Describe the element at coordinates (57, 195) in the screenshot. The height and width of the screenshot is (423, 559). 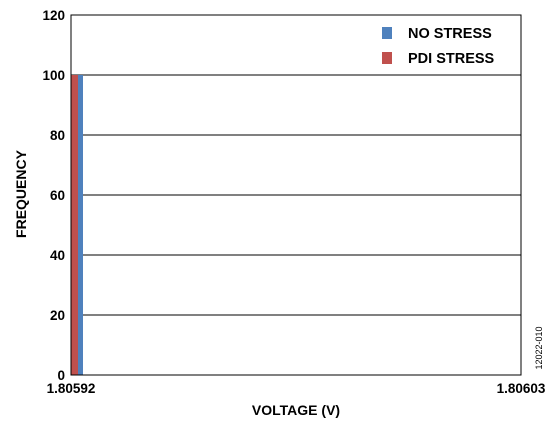
I see `y-tick-label: 60` at that location.